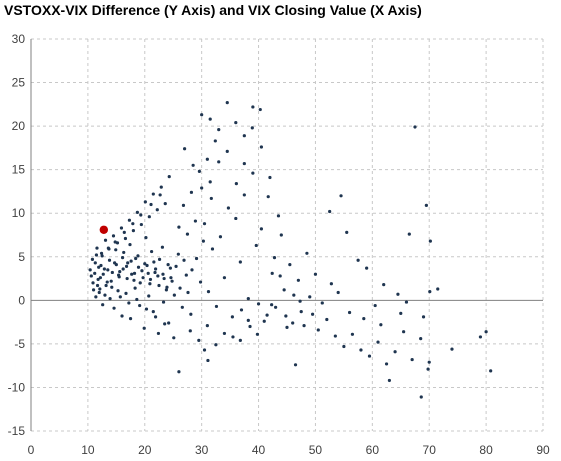 This screenshot has height=461, width=561. What do you see at coordinates (19, 344) in the screenshot?
I see `y-tick-label: -5` at bounding box center [19, 344].